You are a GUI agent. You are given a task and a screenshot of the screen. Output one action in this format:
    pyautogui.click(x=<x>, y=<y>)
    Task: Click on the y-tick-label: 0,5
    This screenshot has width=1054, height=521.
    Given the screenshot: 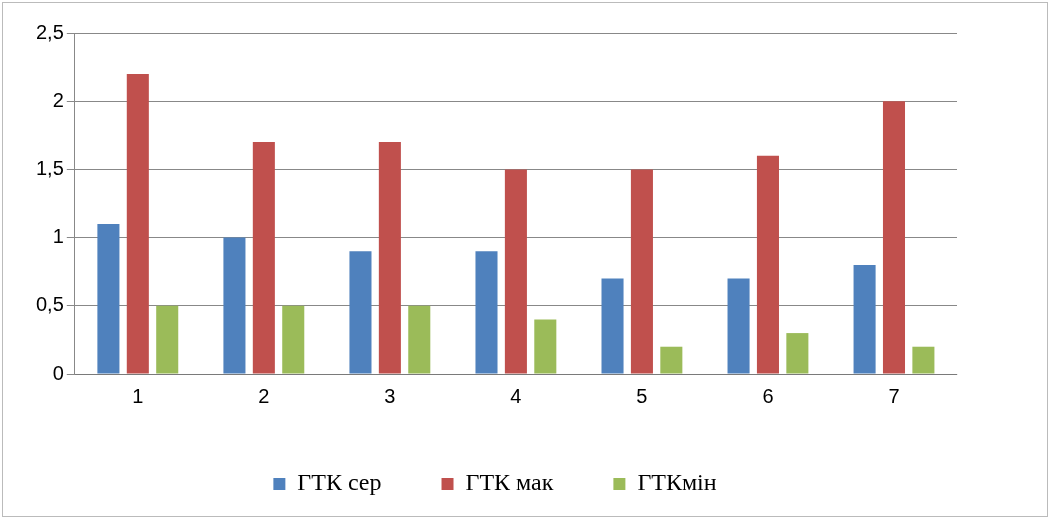 What is the action you would take?
    pyautogui.click(x=49, y=304)
    